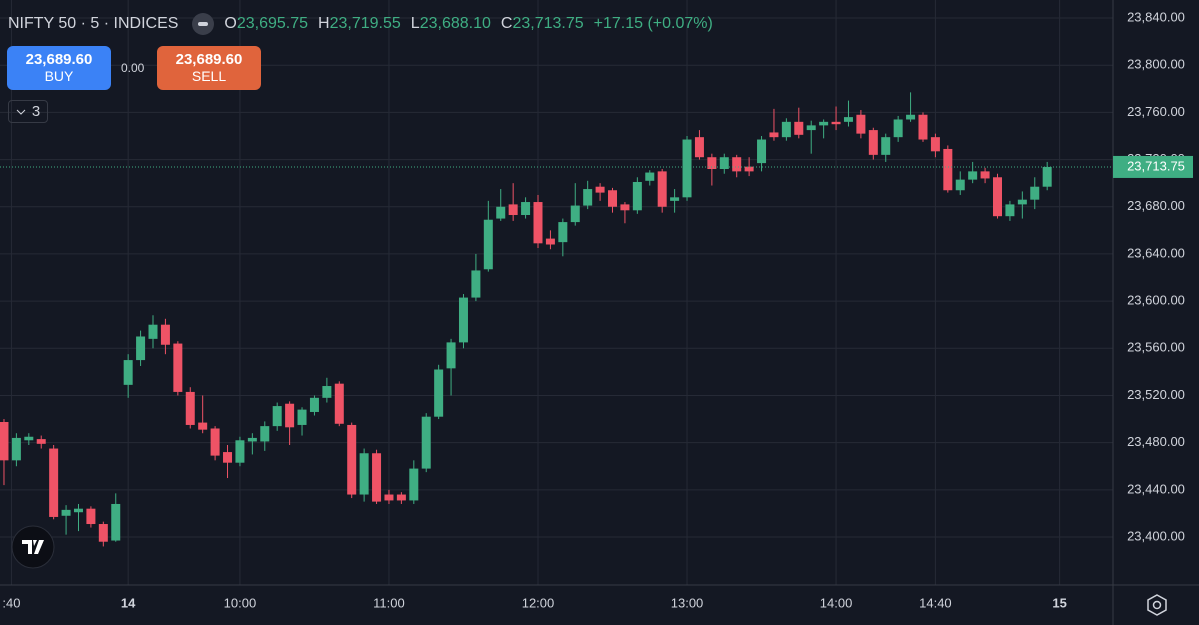 Image resolution: width=1199 pixels, height=625 pixels. I want to click on ohlc-key: C, so click(506, 23).